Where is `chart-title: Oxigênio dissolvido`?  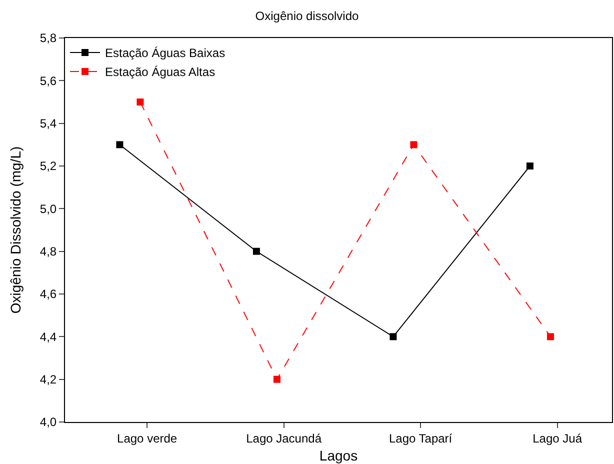 chart-title: Oxigênio dissolvido is located at coordinates (307, 16).